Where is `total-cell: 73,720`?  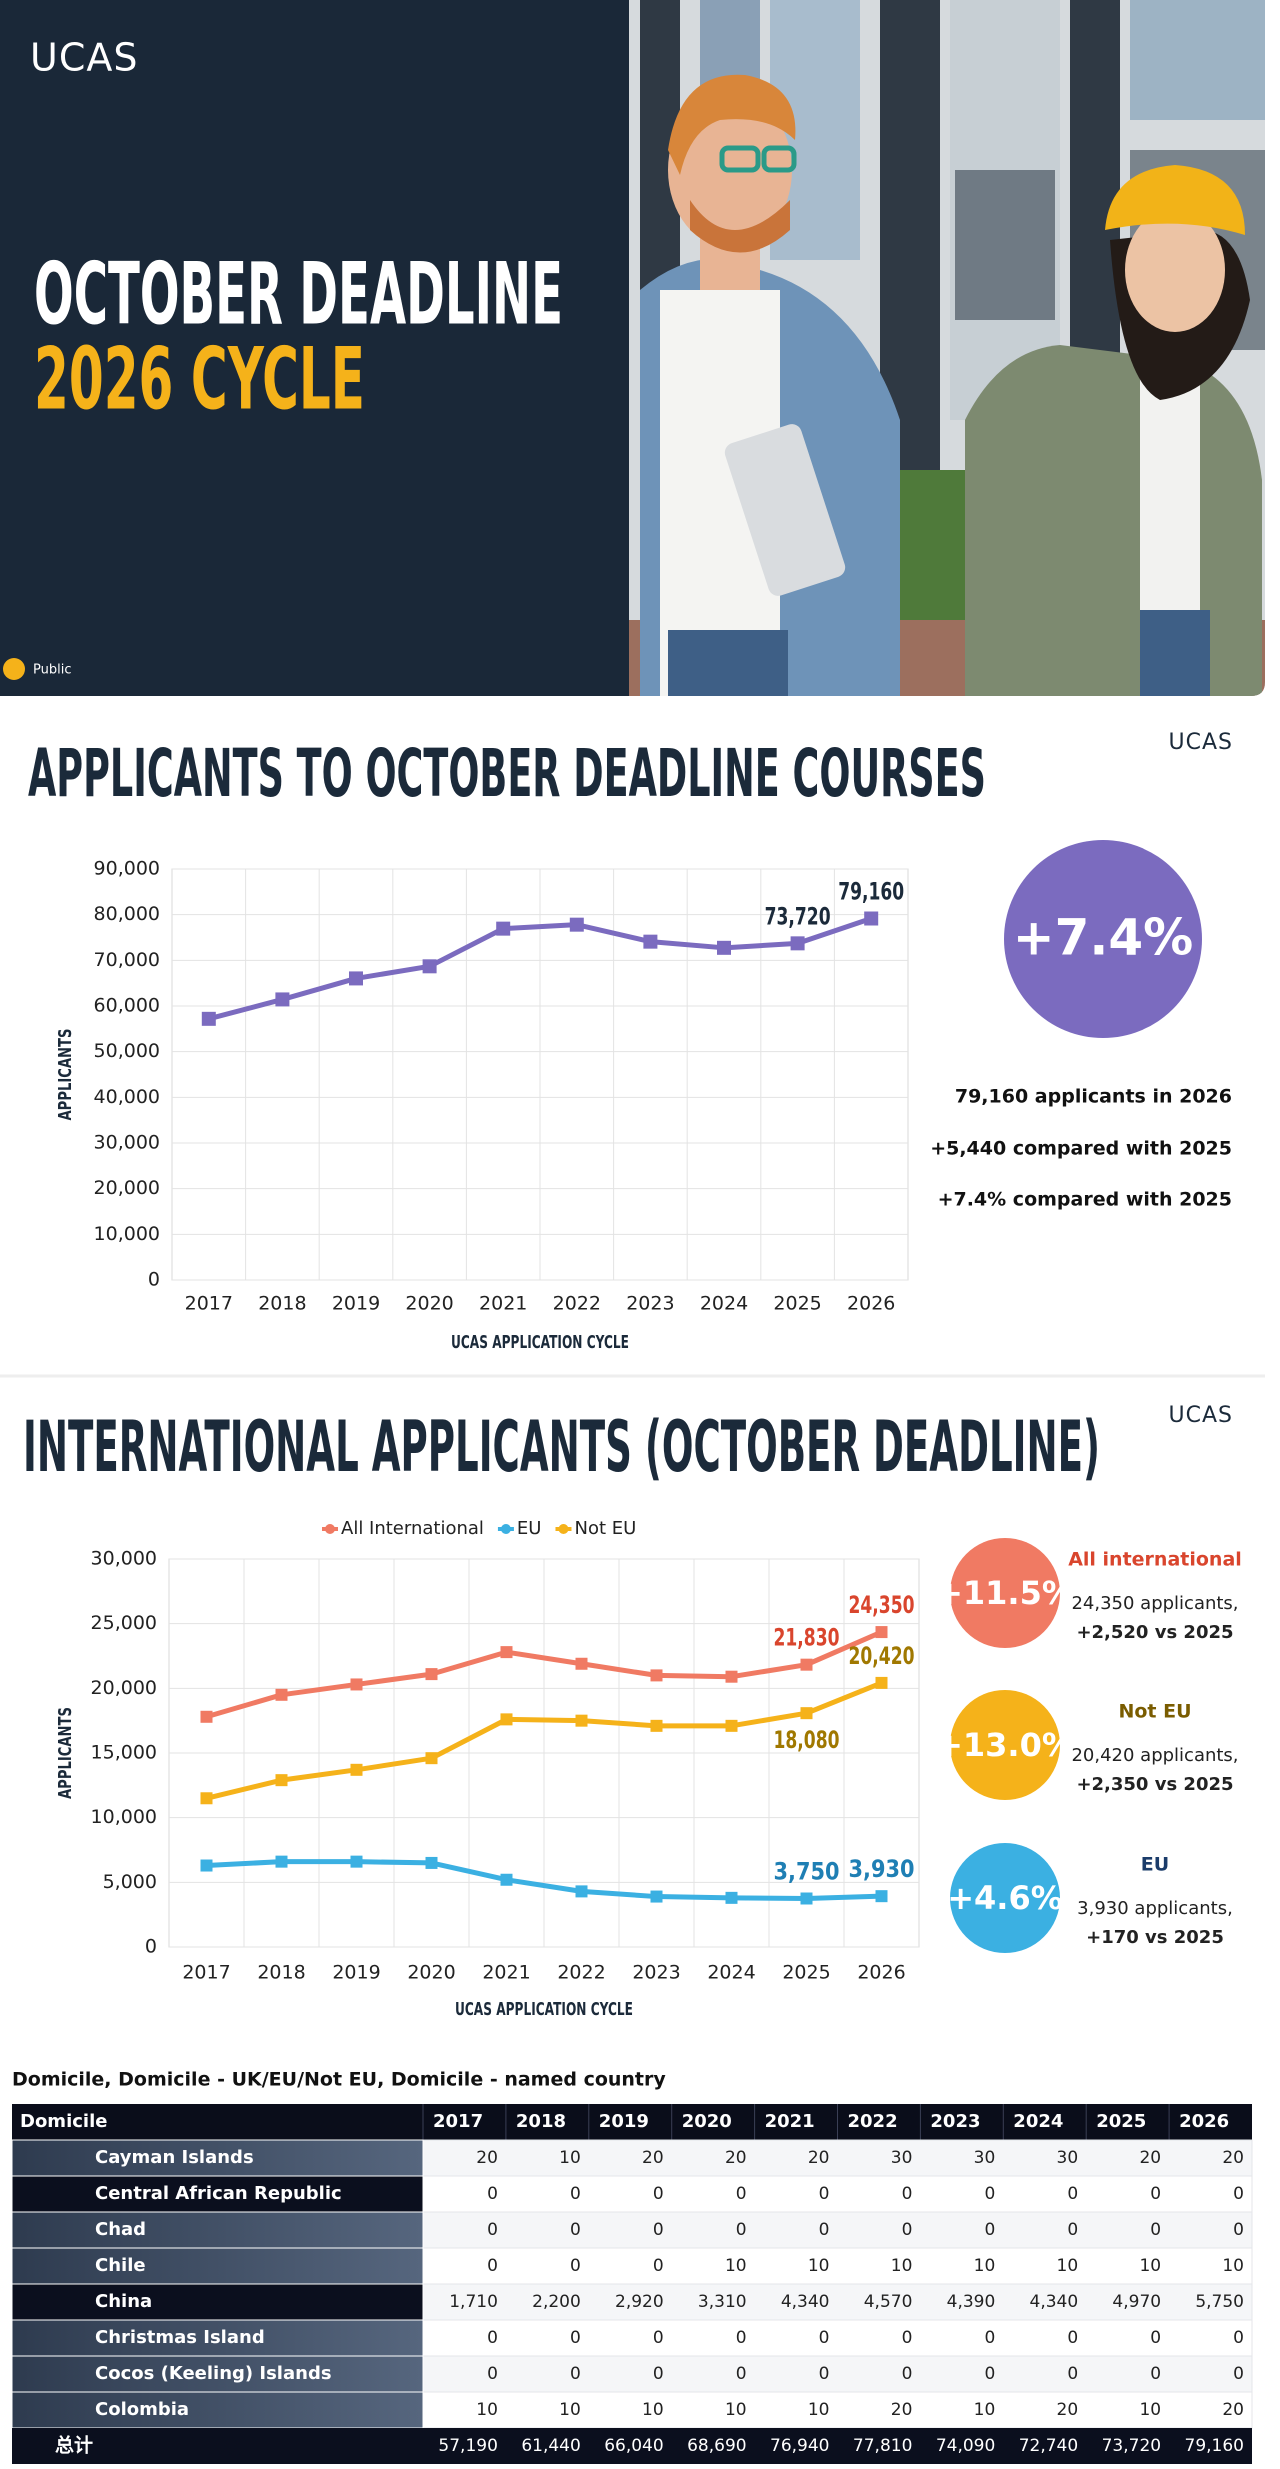 total-cell: 73,720 is located at coordinates (1131, 2446).